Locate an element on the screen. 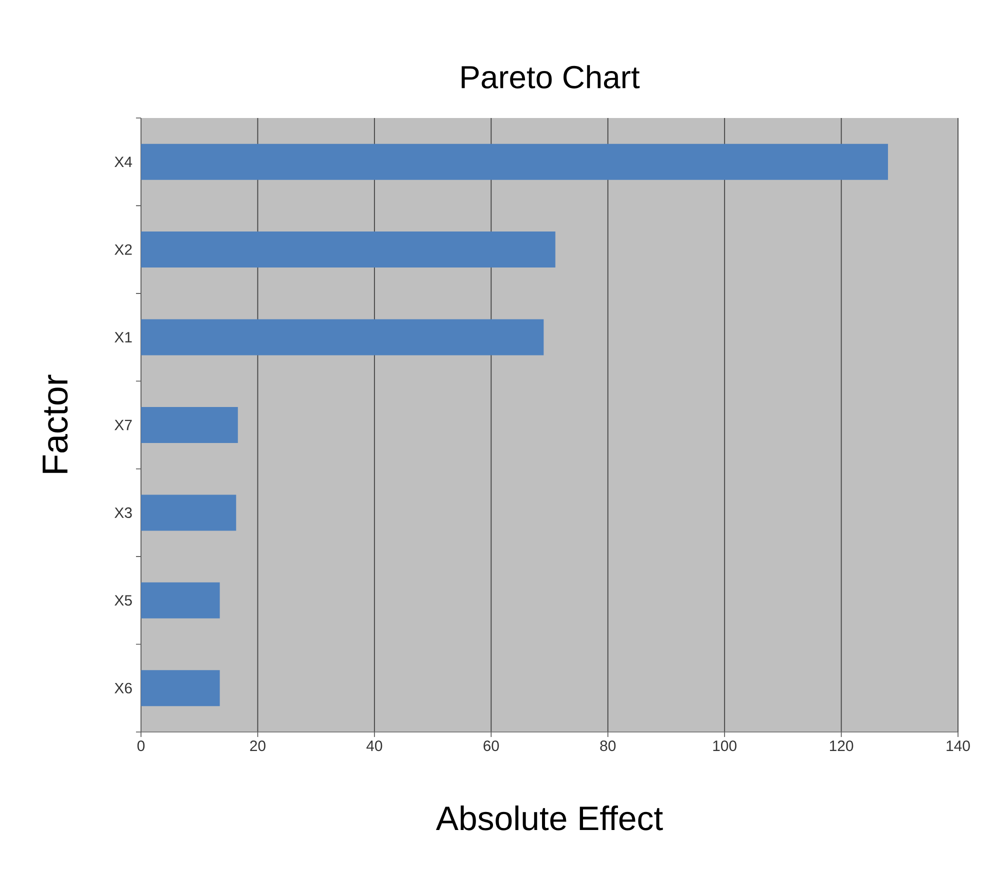  y-tick-label: X2 is located at coordinates (123, 249).